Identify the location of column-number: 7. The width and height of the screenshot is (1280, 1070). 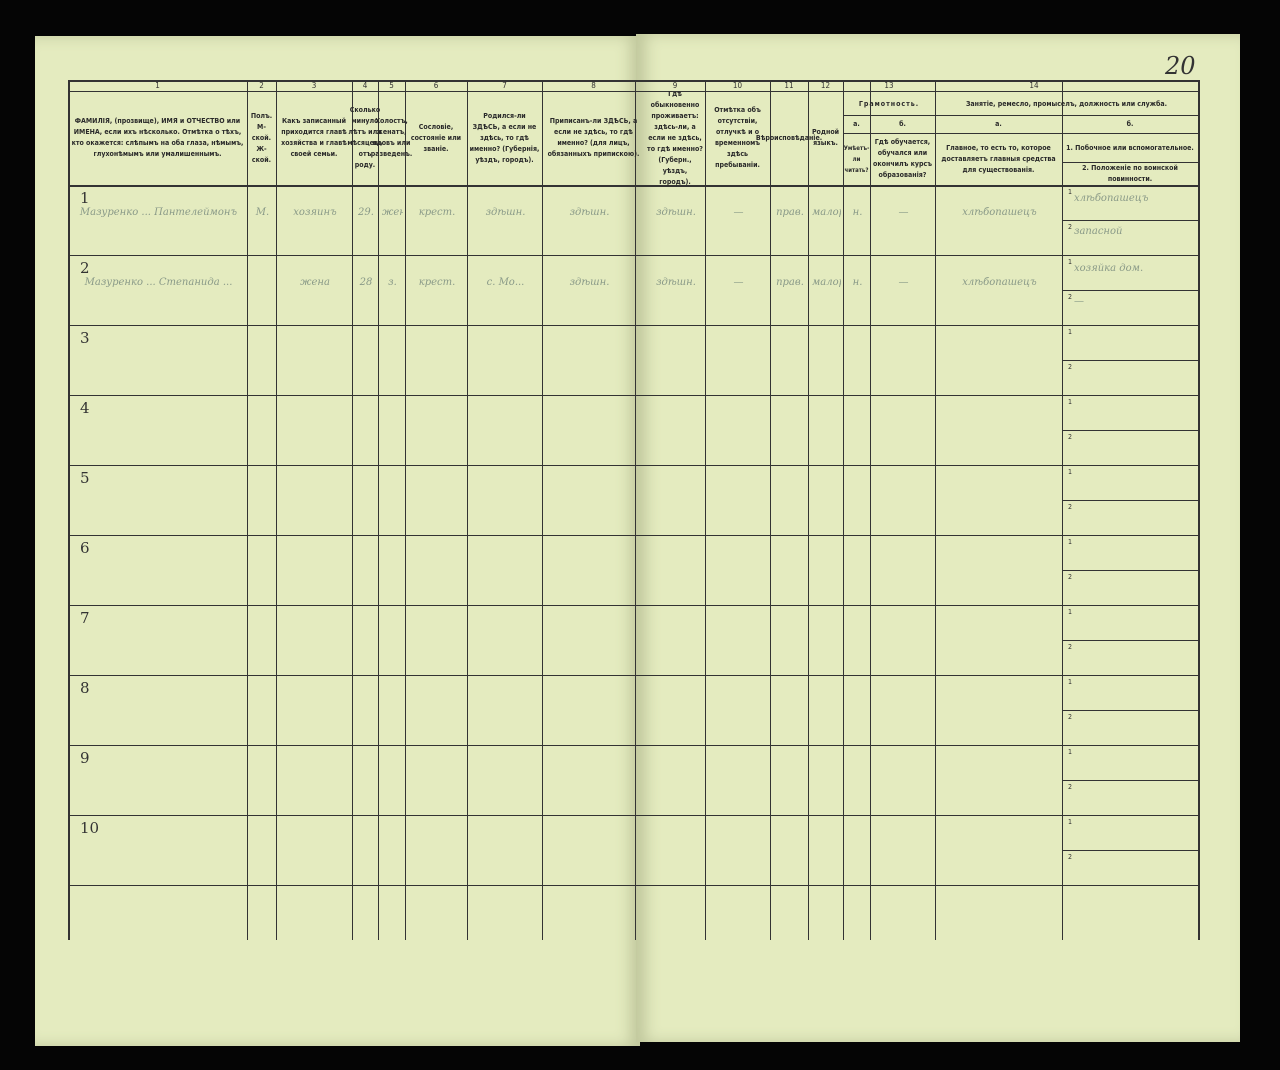
(504, 85).